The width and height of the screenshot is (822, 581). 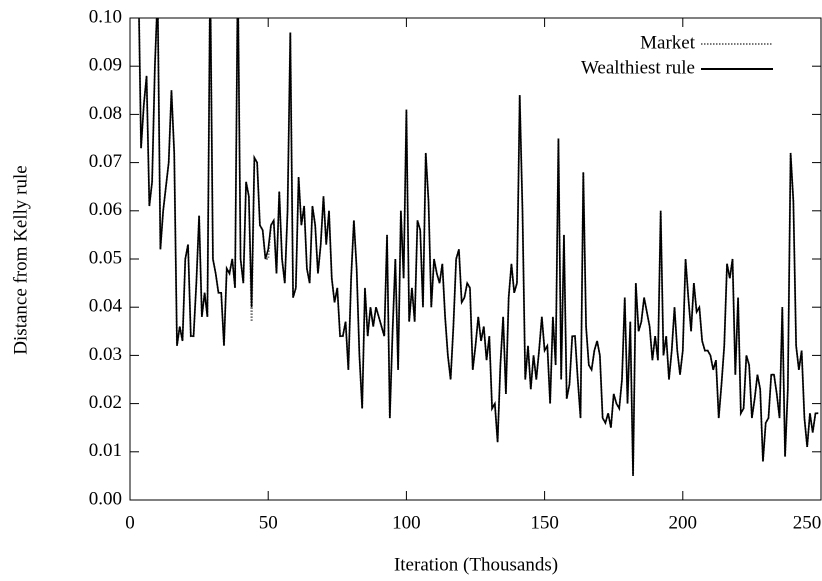 What do you see at coordinates (638, 67) in the screenshot?
I see `legend-label: Wealthiest rule` at bounding box center [638, 67].